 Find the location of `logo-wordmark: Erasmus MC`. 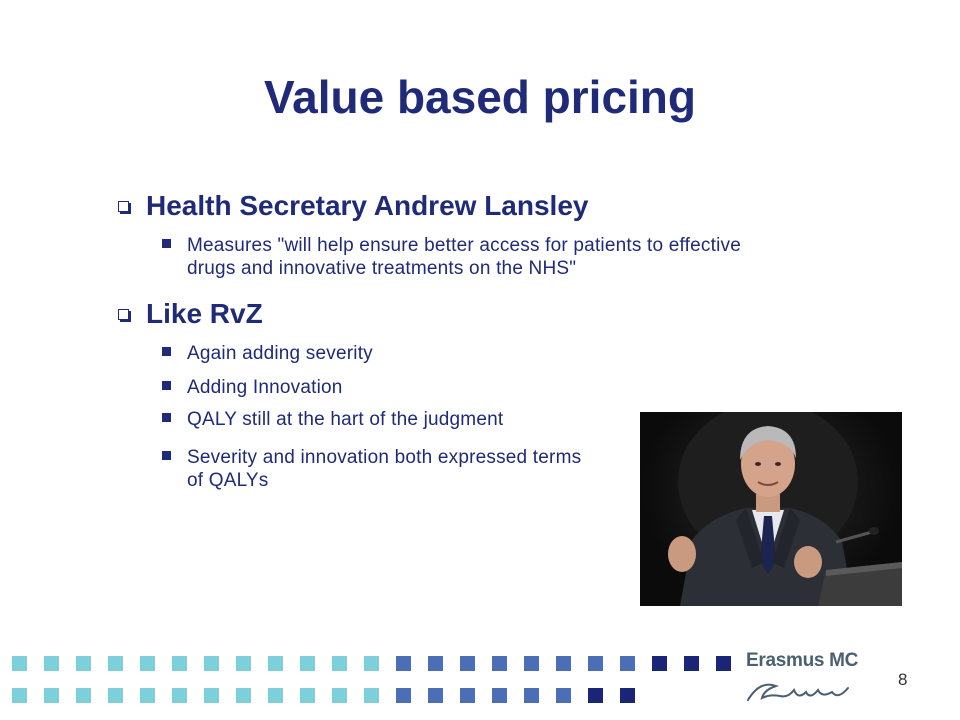

logo-wordmark: Erasmus MC is located at coordinates (802, 660).